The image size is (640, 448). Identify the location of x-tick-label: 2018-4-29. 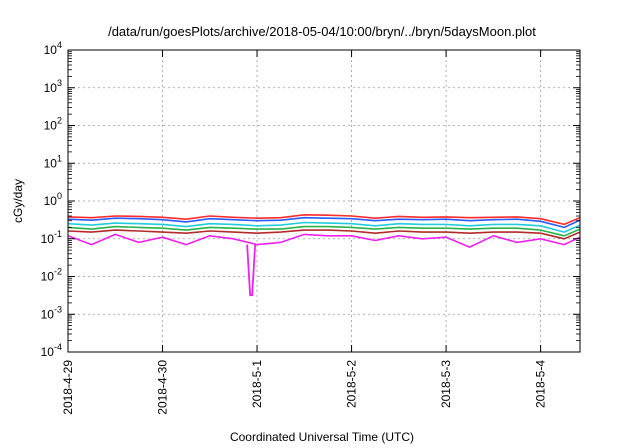
(68, 387).